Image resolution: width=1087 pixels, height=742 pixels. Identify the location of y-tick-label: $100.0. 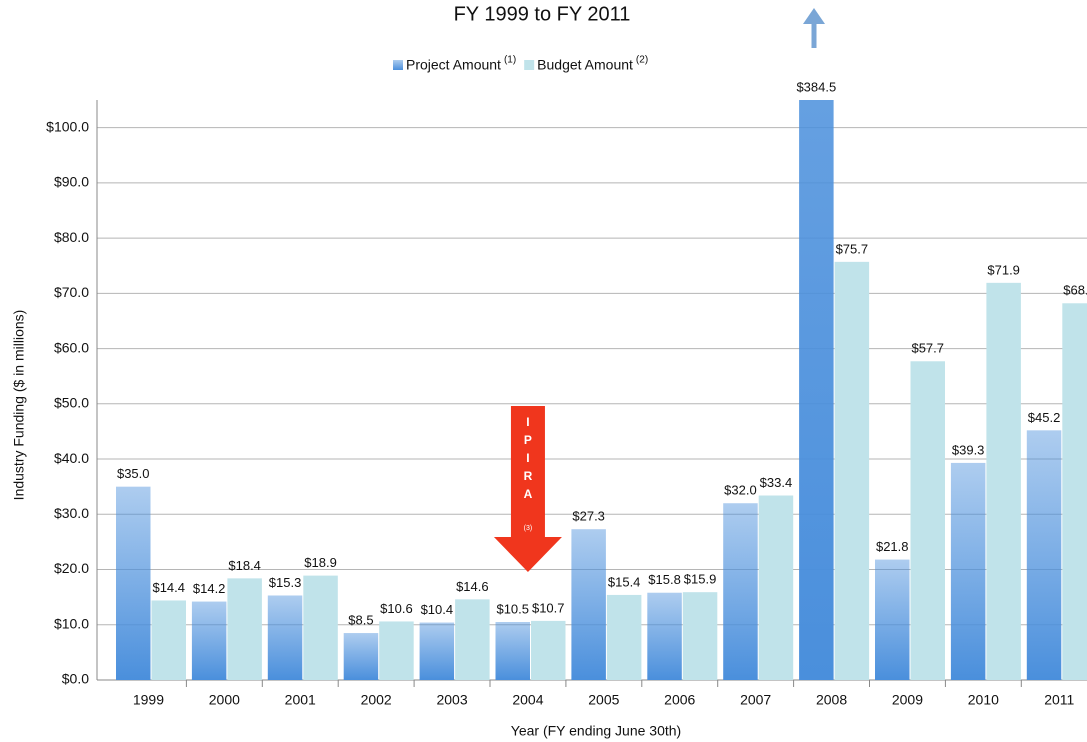
(67, 126).